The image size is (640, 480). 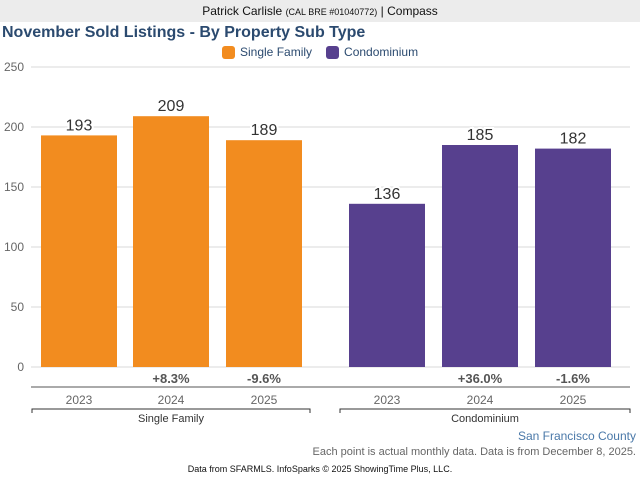 What do you see at coordinates (412, 11) in the screenshot?
I see `brokerage-name: Compass` at bounding box center [412, 11].